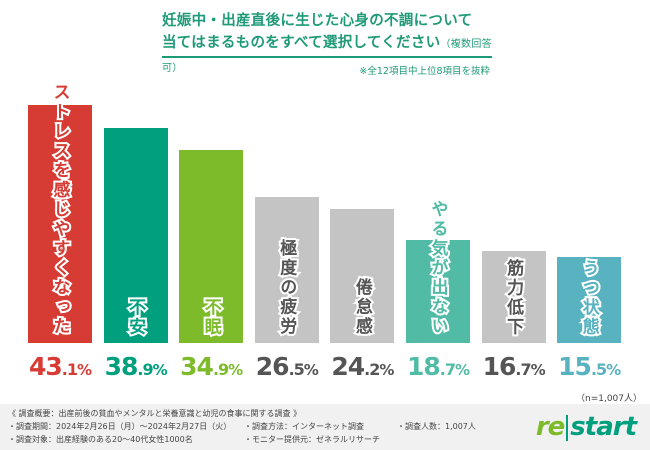 The width and height of the screenshot is (650, 450). What do you see at coordinates (438, 366) in the screenshot?
I see `bar-value-label: 18.7%` at bounding box center [438, 366].